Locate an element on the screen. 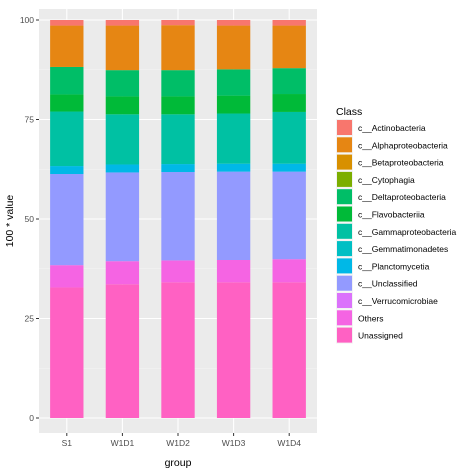  legend-label: c__Planctomycetia is located at coordinates (394, 266).